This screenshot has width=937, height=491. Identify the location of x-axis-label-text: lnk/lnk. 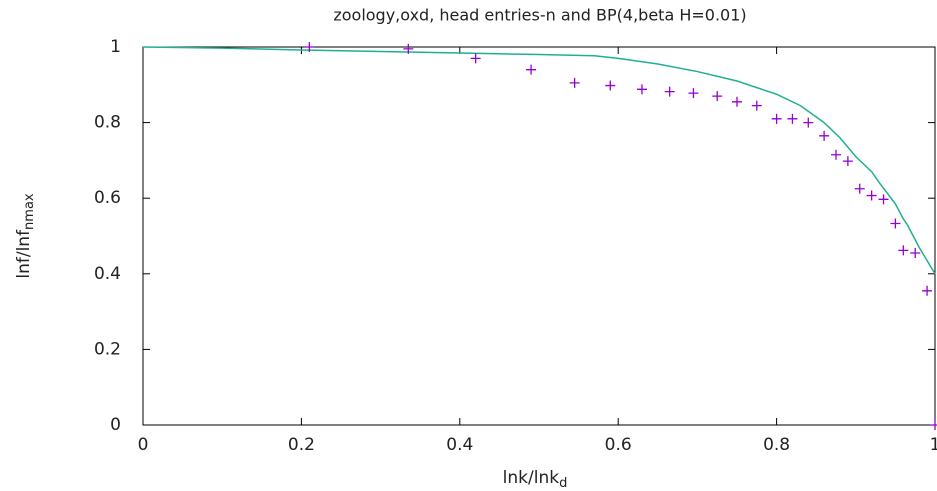
(531, 478).